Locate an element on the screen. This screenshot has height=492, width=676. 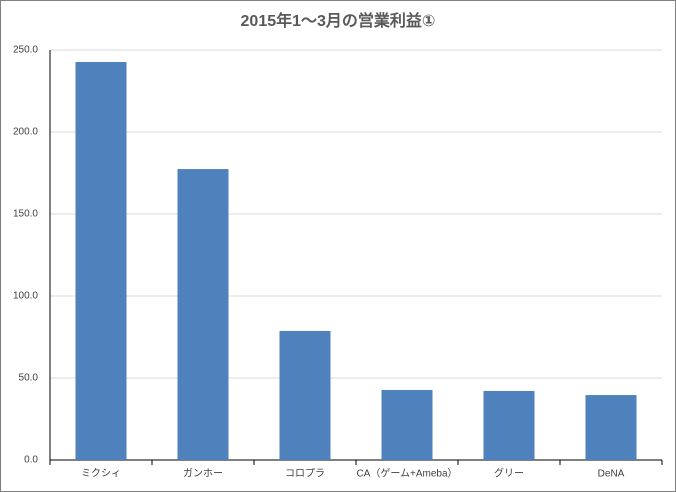
y-tick-label: 100.0 is located at coordinates (25, 296).